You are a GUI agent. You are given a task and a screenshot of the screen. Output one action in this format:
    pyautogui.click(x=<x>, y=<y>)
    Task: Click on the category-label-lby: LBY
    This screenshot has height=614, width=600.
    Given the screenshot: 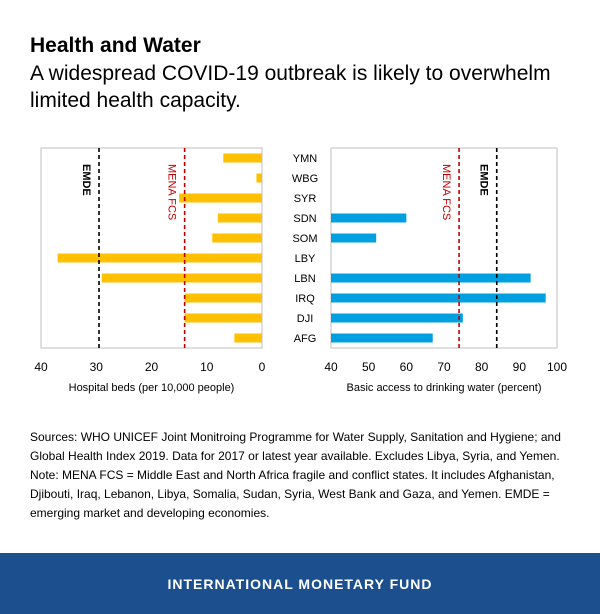 What is the action you would take?
    pyautogui.click(x=305, y=259)
    